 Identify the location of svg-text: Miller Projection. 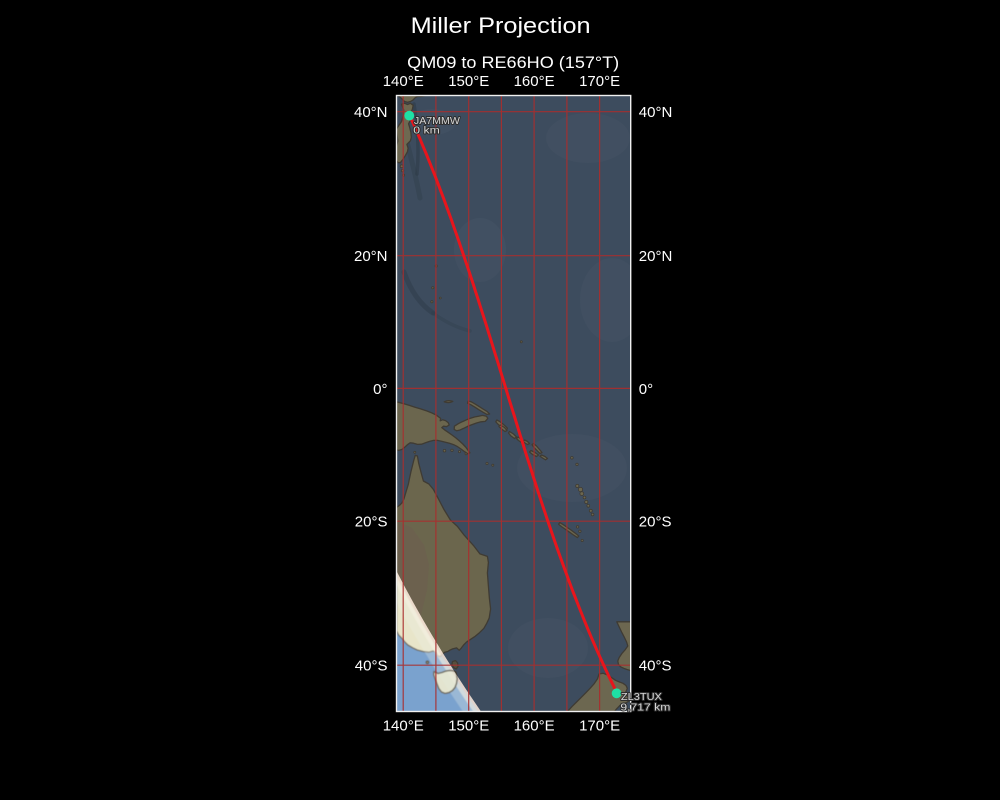
(501, 25).